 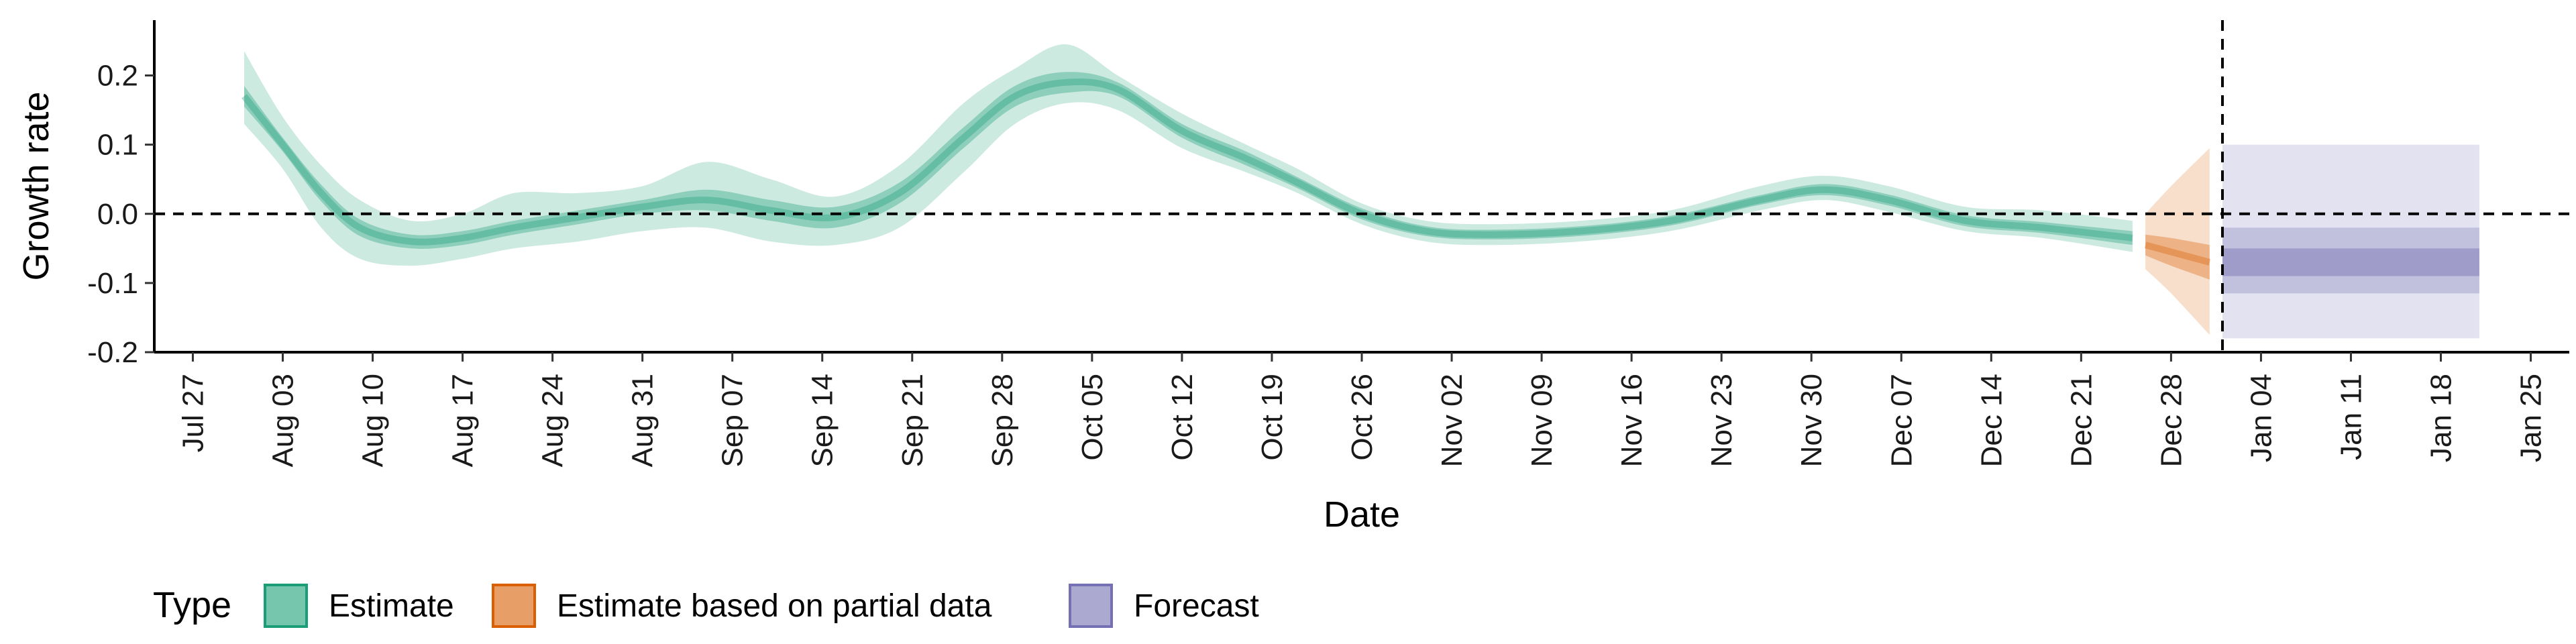 I want to click on x-tick-label: Oct 19, so click(x=1272, y=417).